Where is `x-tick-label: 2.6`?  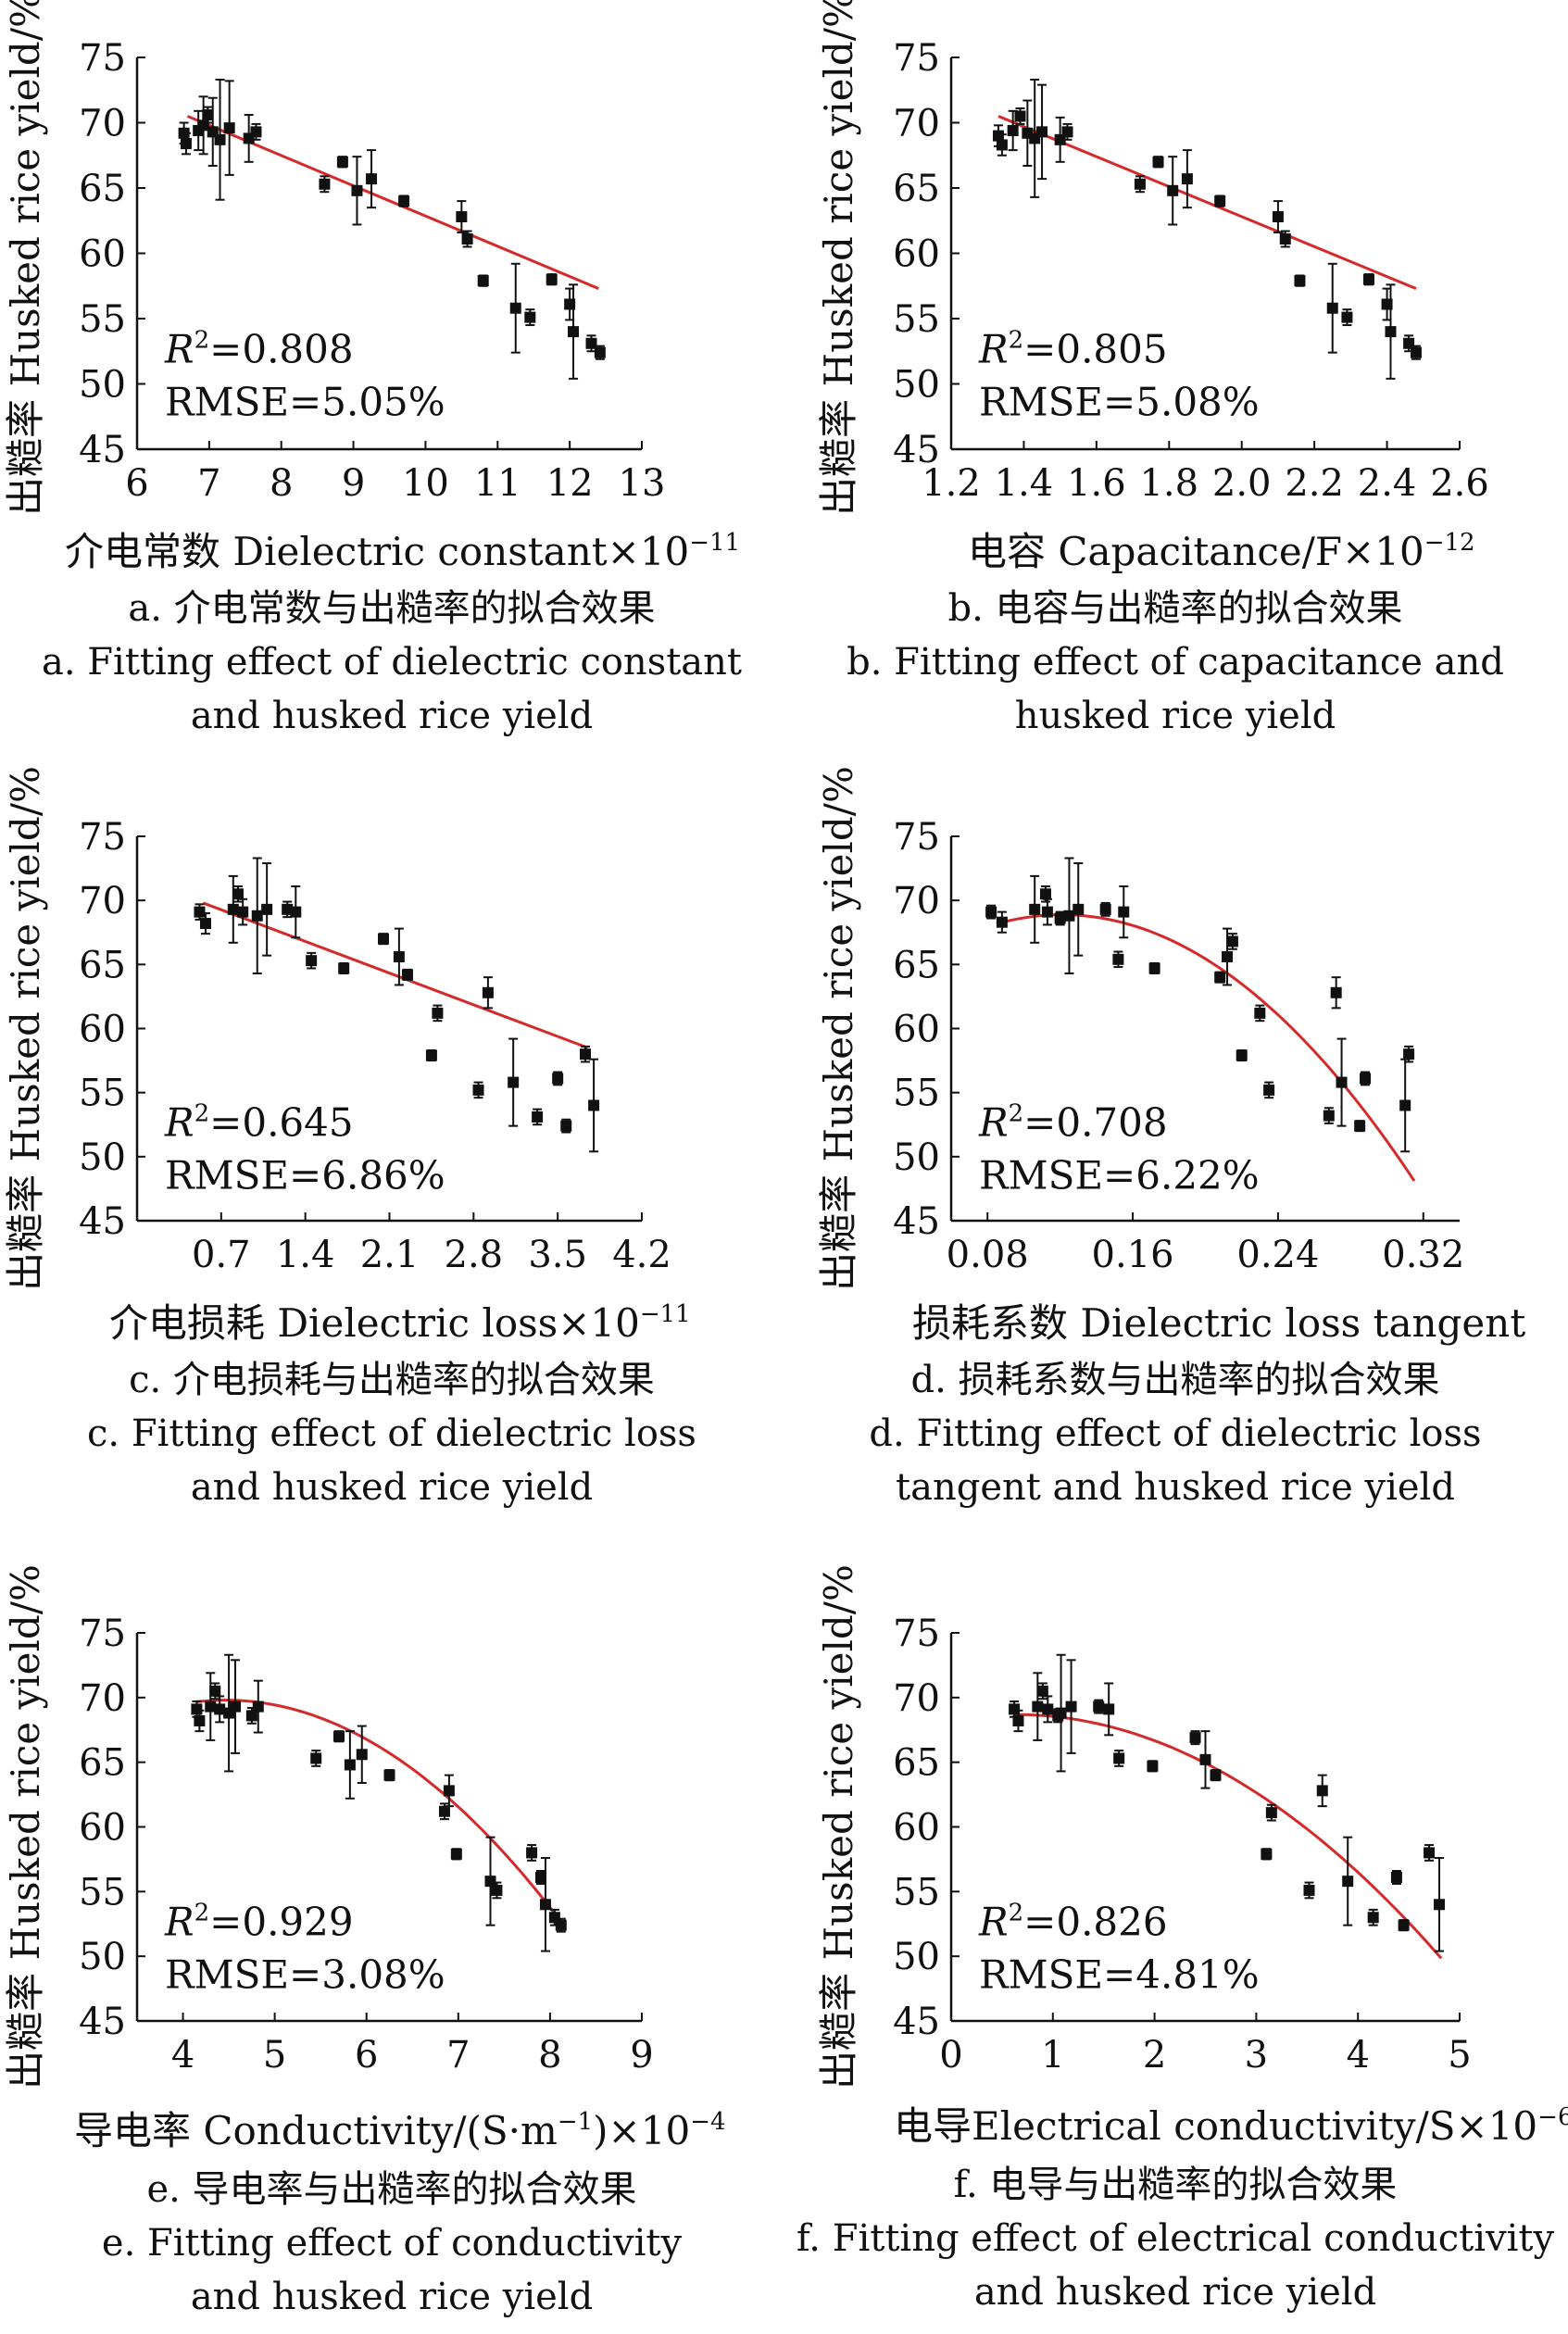
x-tick-label: 2.6 is located at coordinates (1460, 483).